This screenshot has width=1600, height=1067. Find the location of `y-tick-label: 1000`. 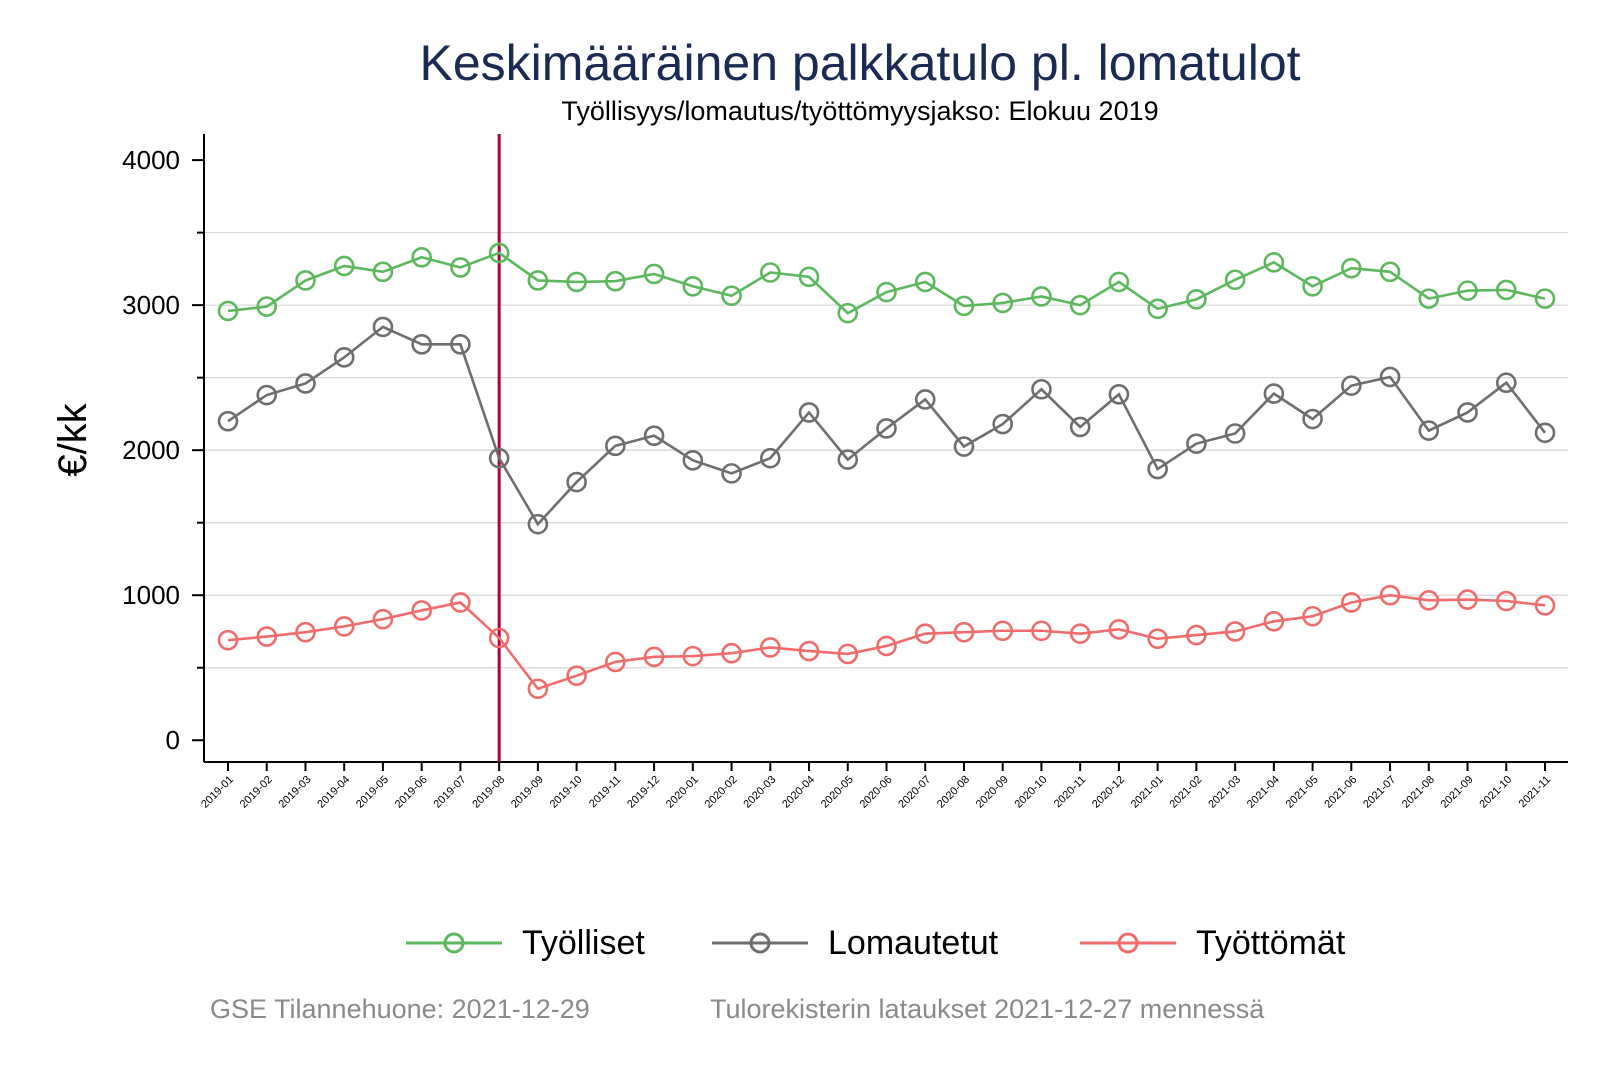

y-tick-label: 1000 is located at coordinates (151, 595).